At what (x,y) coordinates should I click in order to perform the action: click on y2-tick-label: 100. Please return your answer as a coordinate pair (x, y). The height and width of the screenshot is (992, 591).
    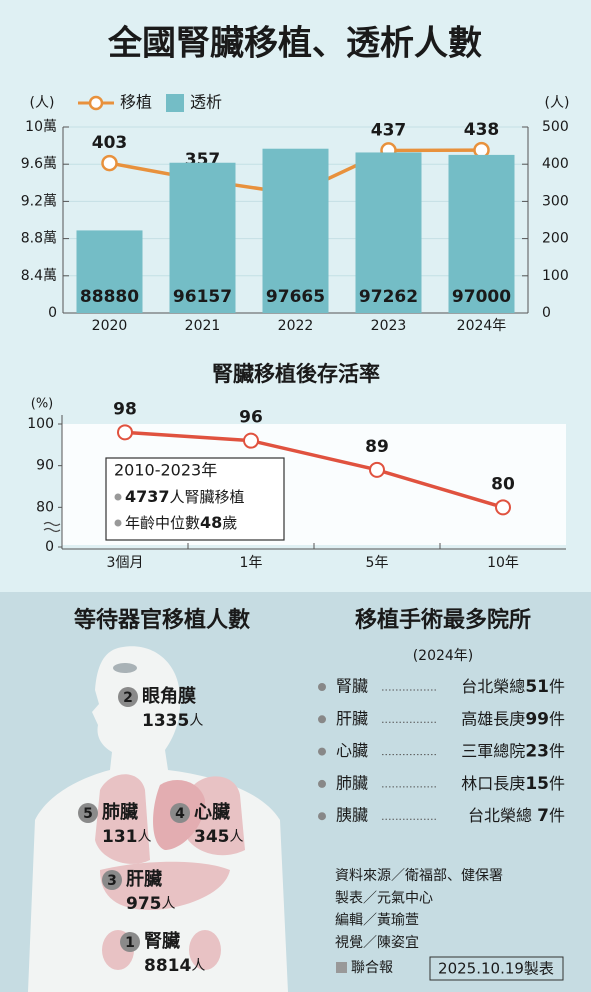
    Looking at the image, I should click on (555, 276).